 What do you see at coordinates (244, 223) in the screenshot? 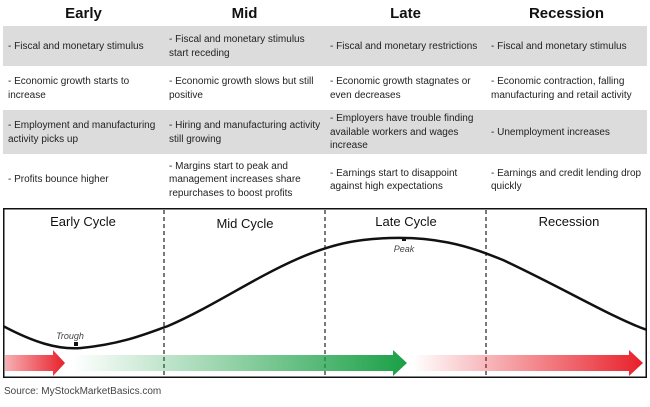
I see `phase-label-mid: Mid Cycle` at bounding box center [244, 223].